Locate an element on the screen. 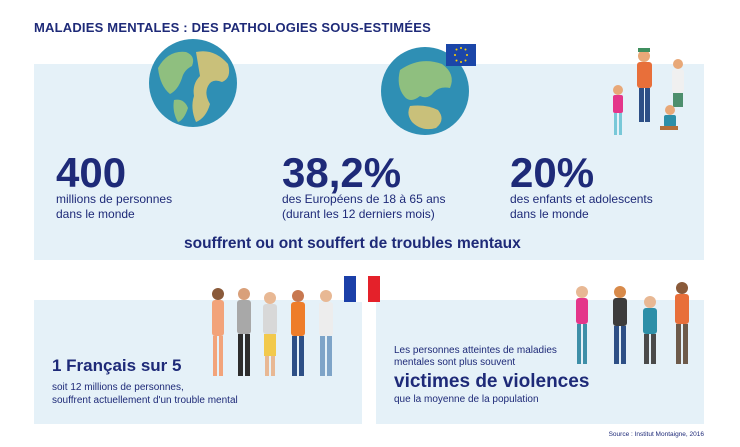 The width and height of the screenshot is (740, 447). france-flag-icon is located at coordinates (362, 289).